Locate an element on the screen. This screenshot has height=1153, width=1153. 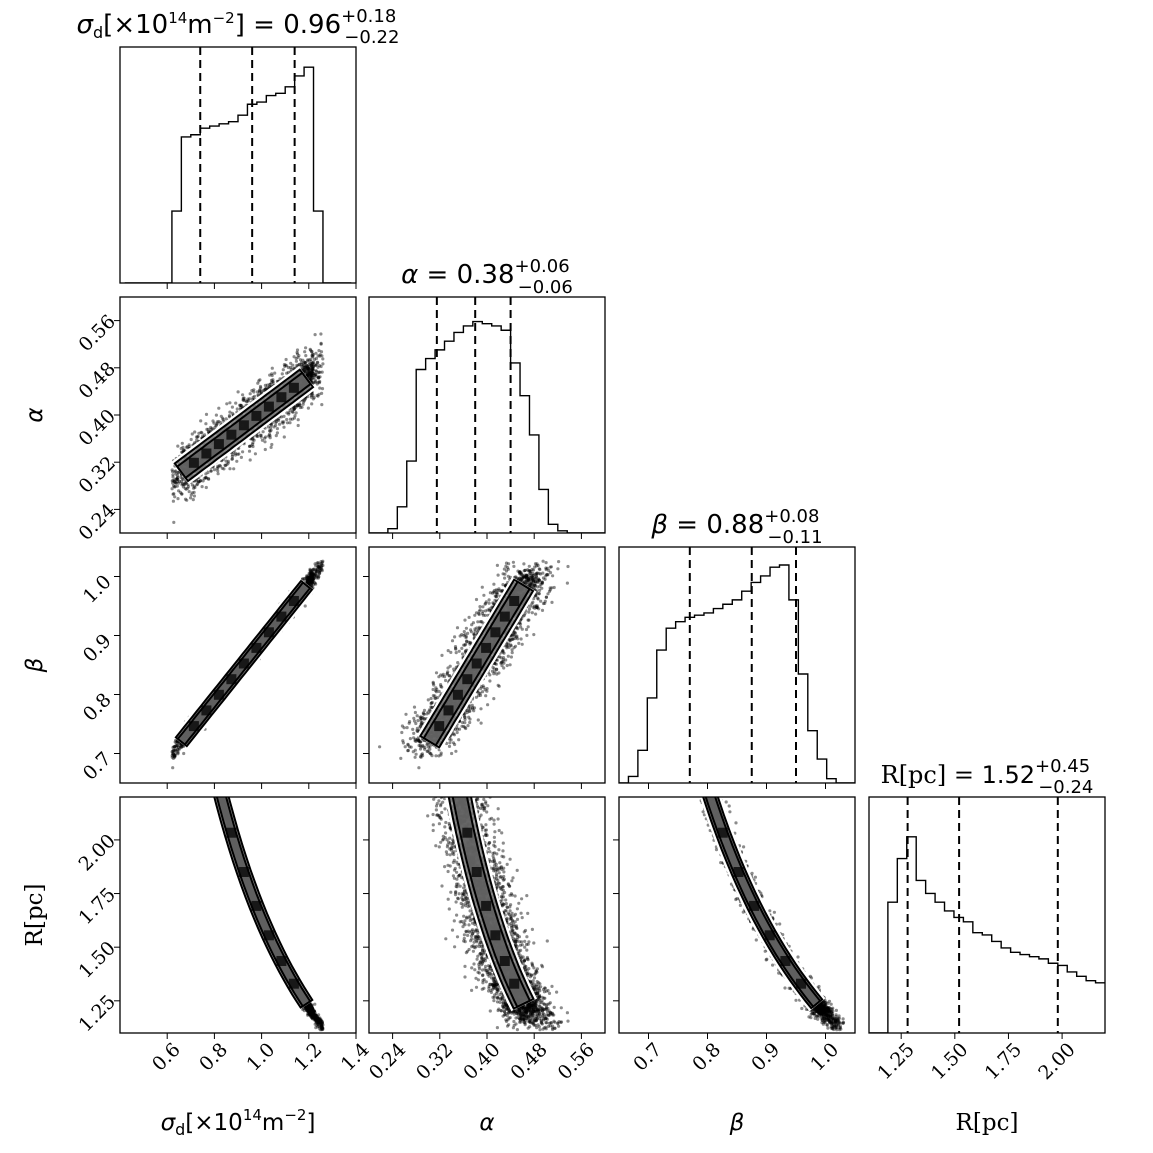
panel-frame is located at coordinates (238, 165).